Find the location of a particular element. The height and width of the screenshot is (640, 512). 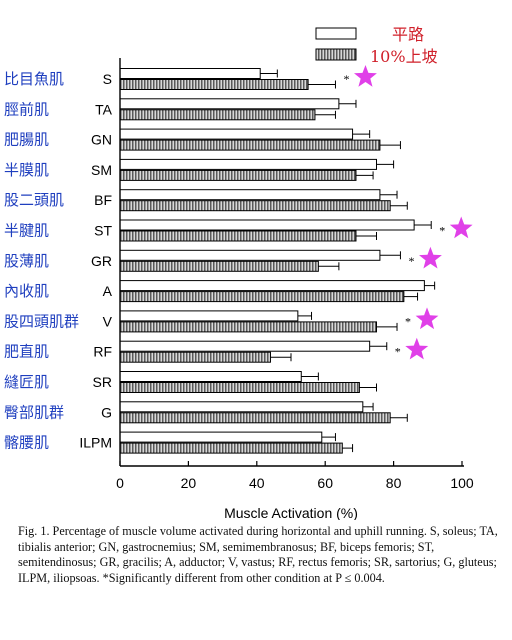

category-label-jp: 臀部肌群 is located at coordinates (34, 412).